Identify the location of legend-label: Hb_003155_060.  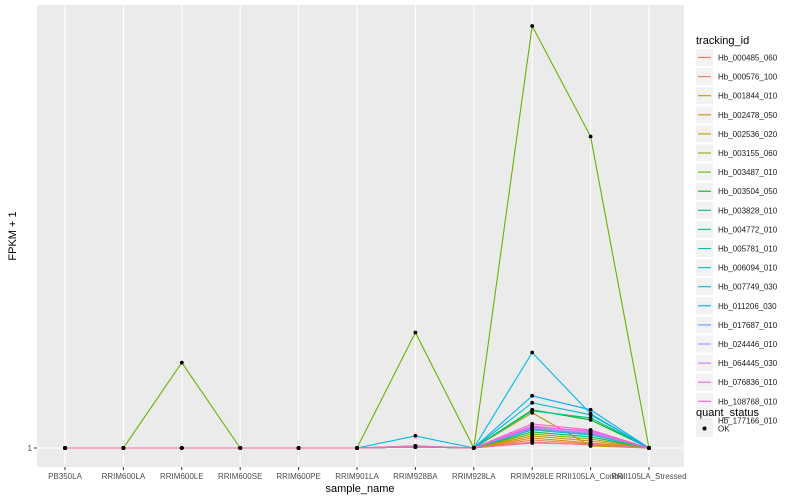
(748, 153).